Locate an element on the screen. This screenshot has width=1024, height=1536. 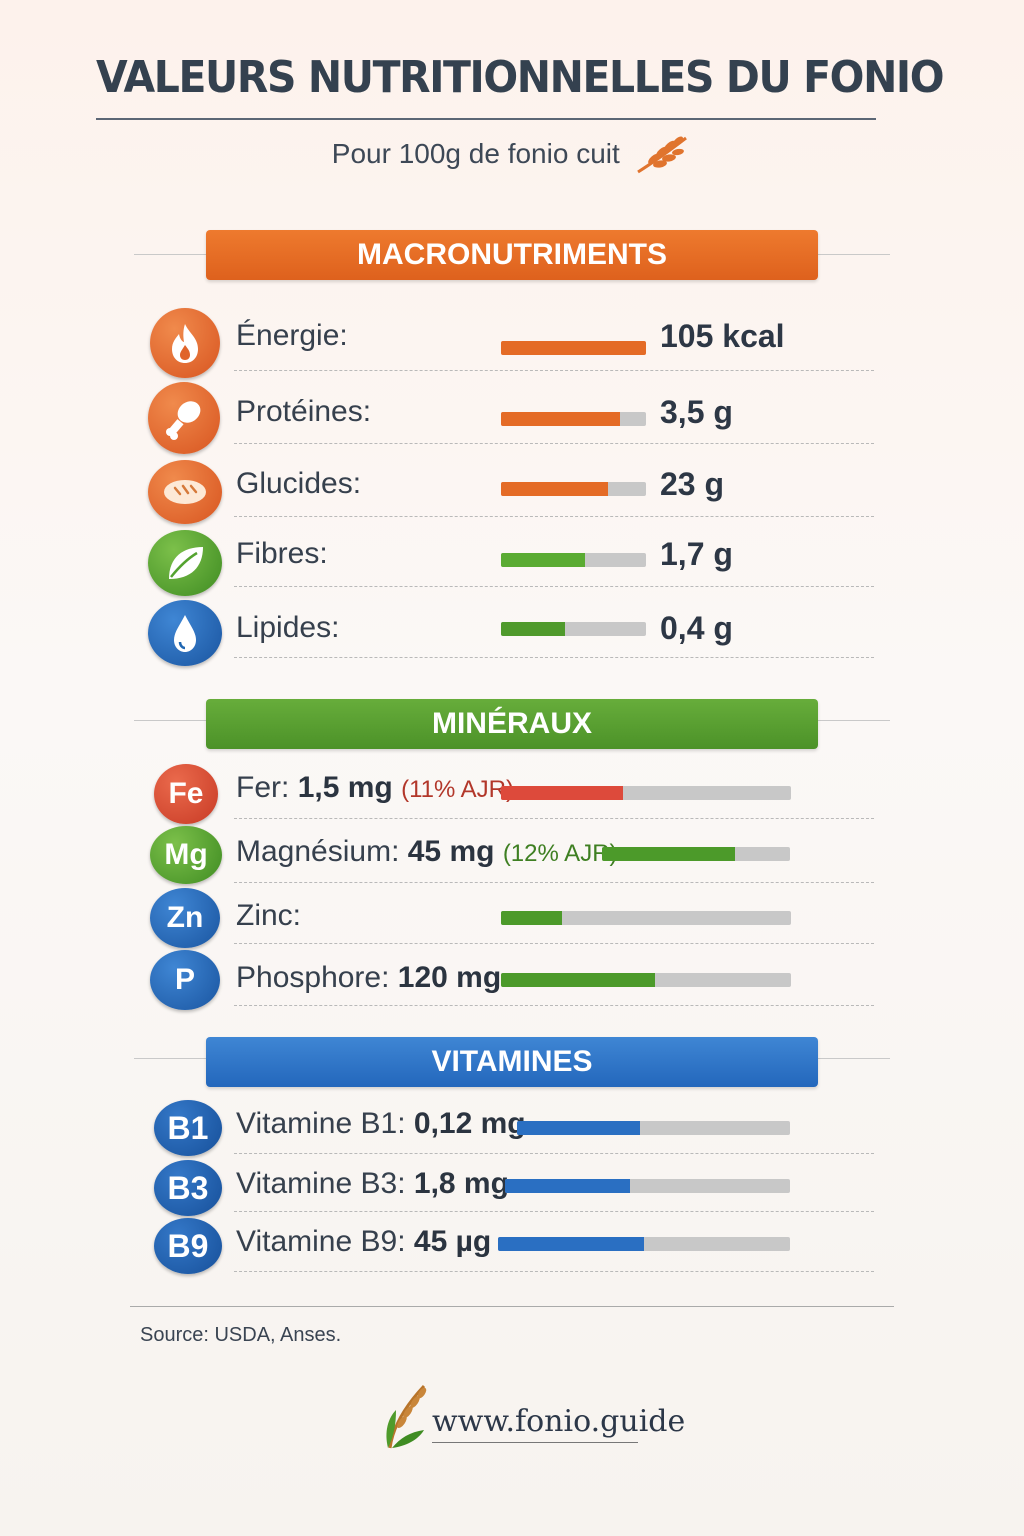
energy-bar is located at coordinates (573, 348).